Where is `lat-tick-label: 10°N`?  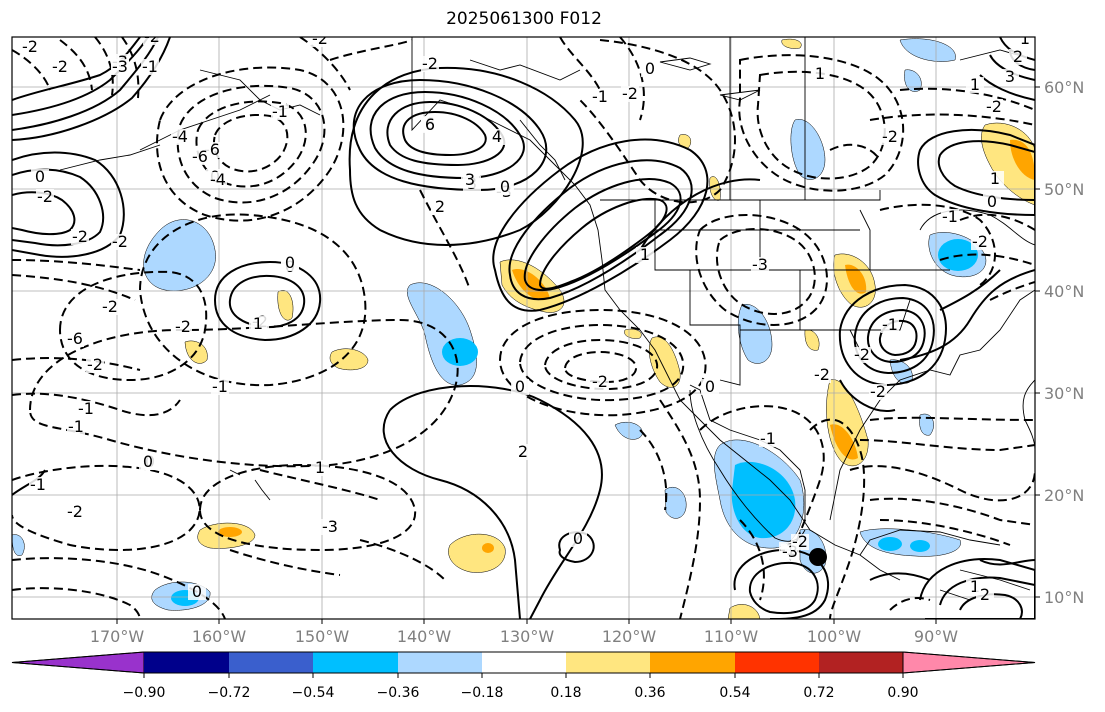 lat-tick-label: 10°N is located at coordinates (1064, 597).